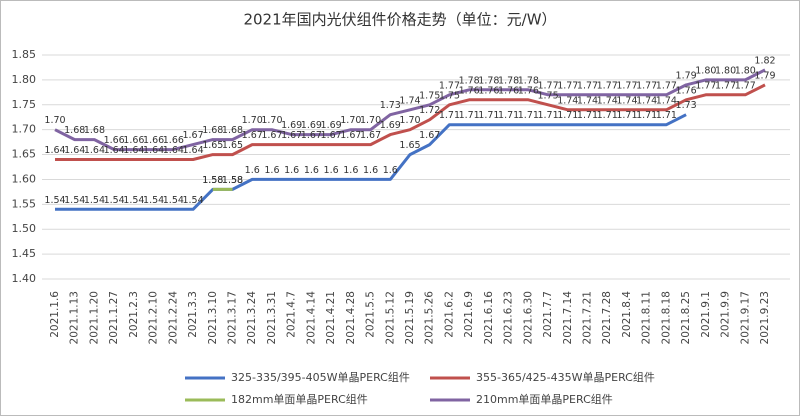  What do you see at coordinates (528, 317) in the screenshot?
I see `x-tick-label: 2021.6.30` at bounding box center [528, 317].